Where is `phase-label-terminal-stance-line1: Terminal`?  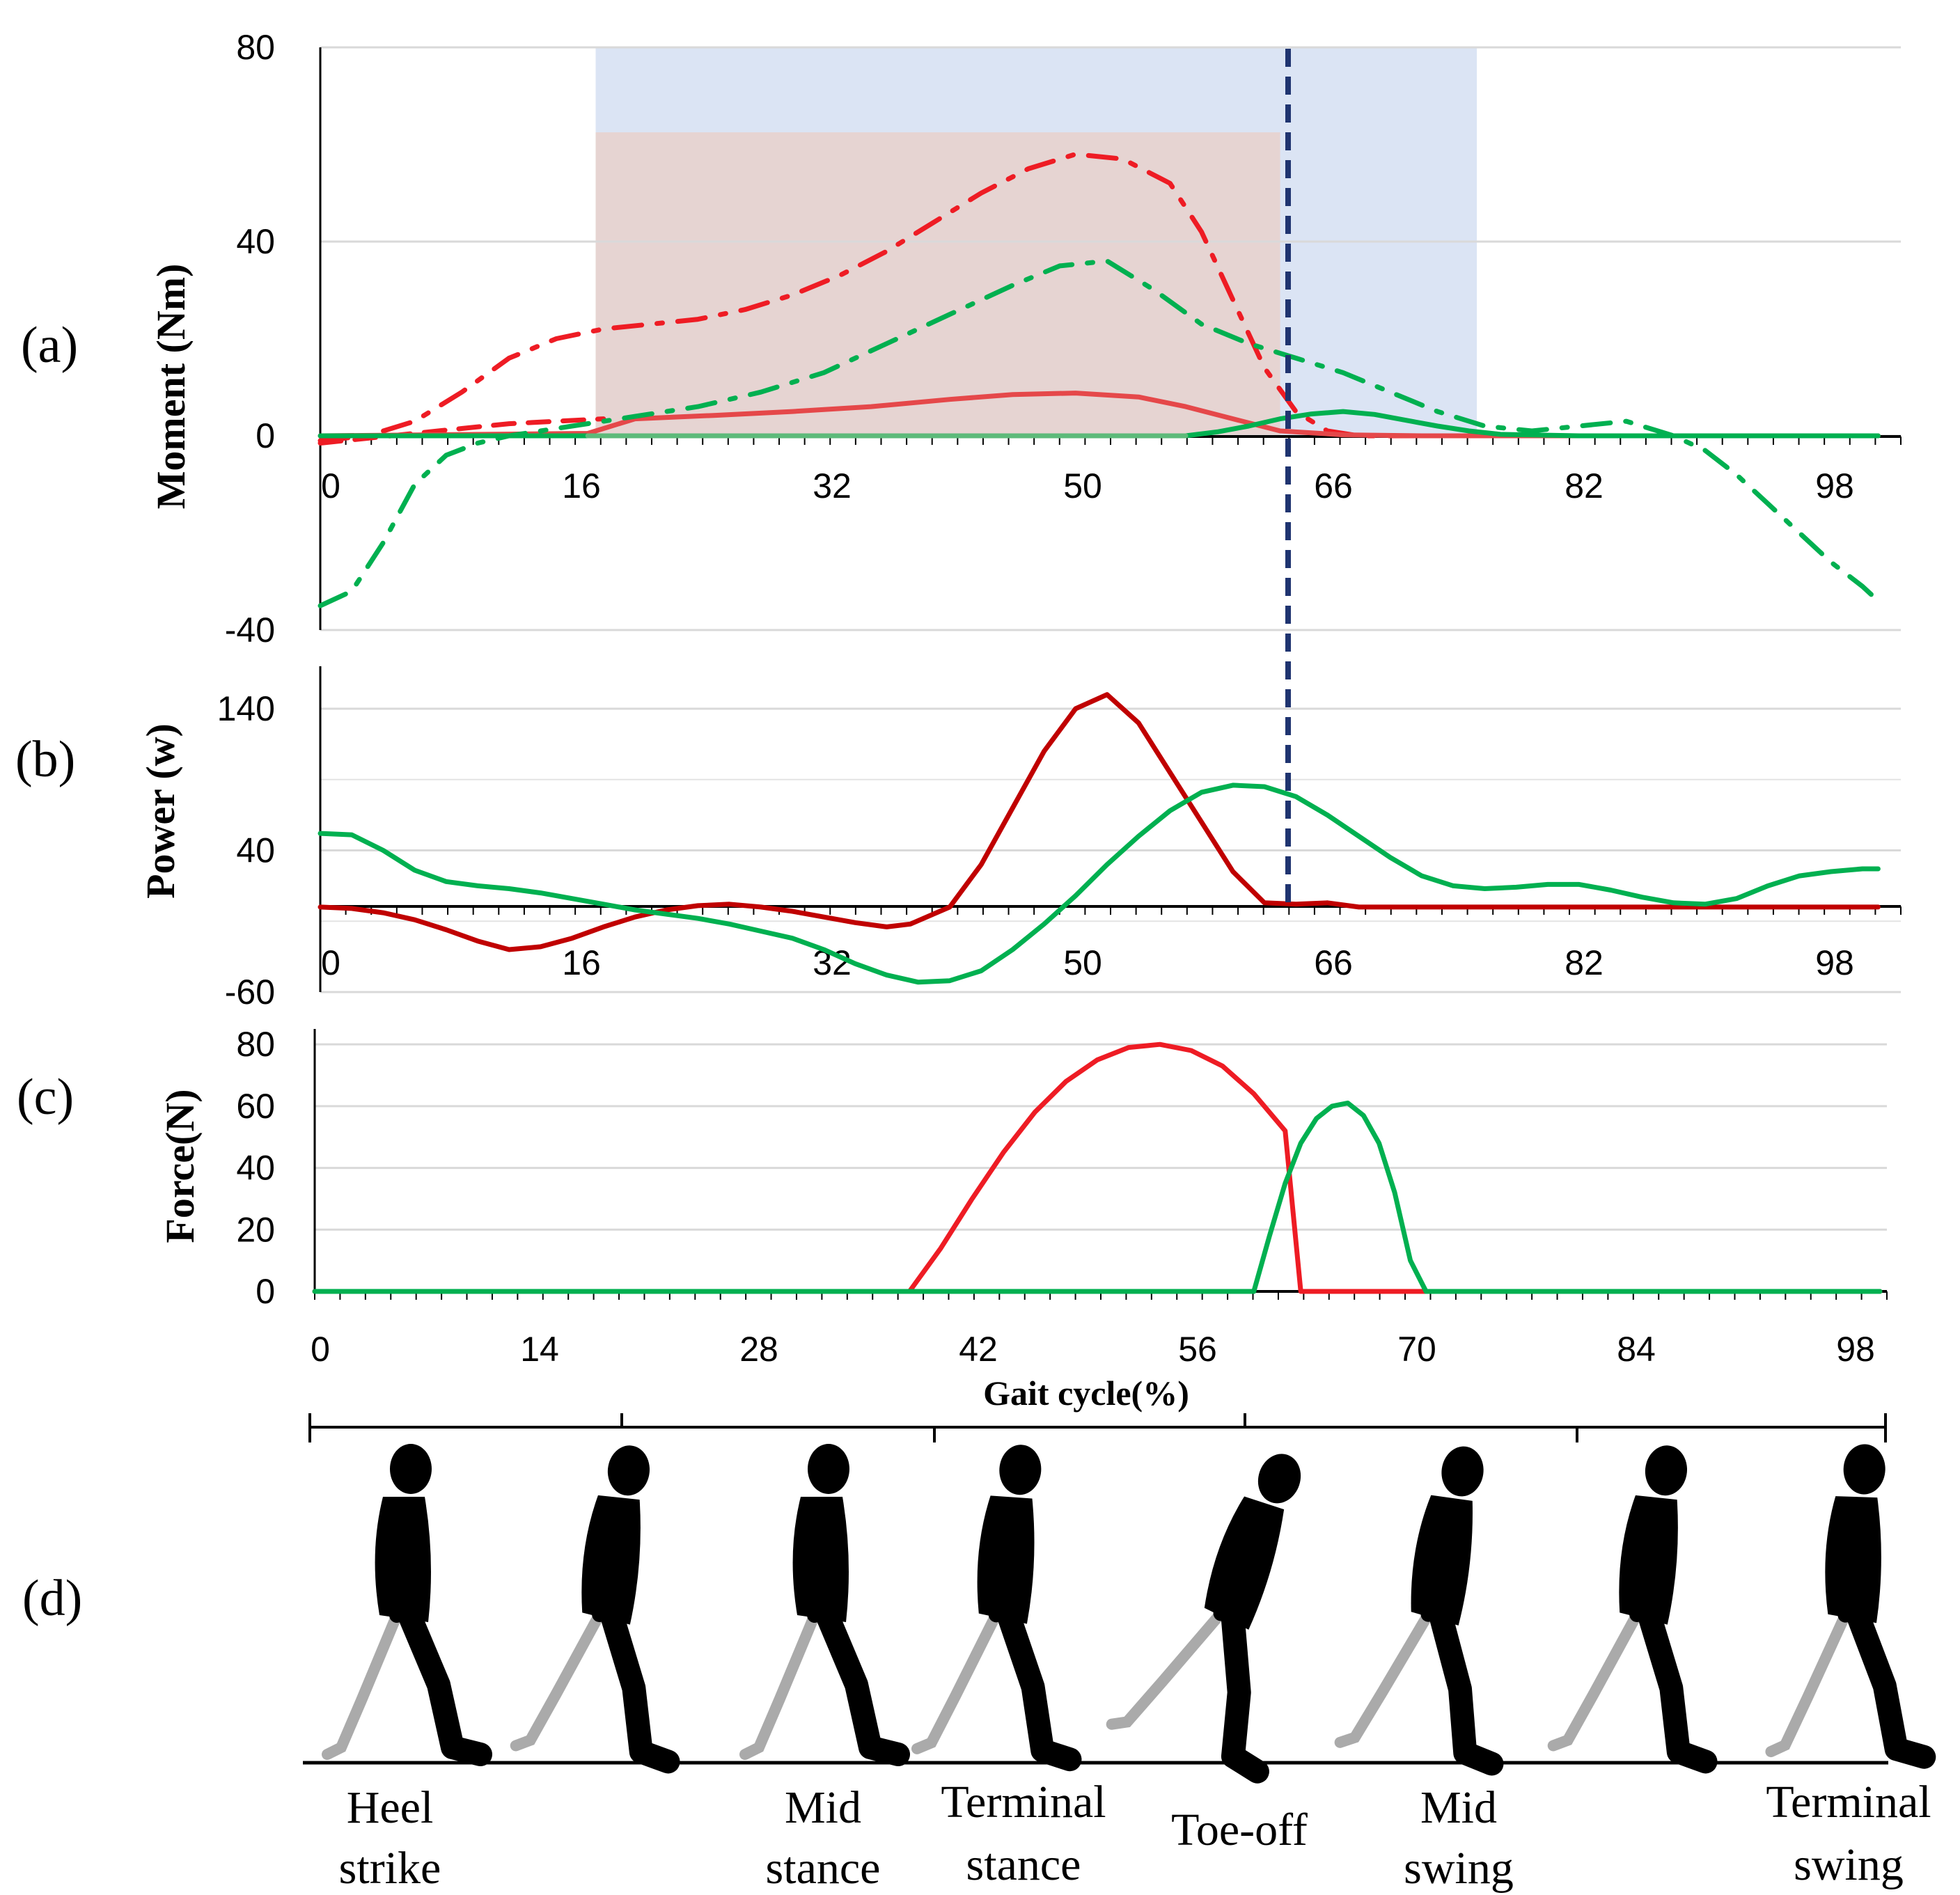 phase-label-terminal-stance-line1: Terminal is located at coordinates (1023, 1802).